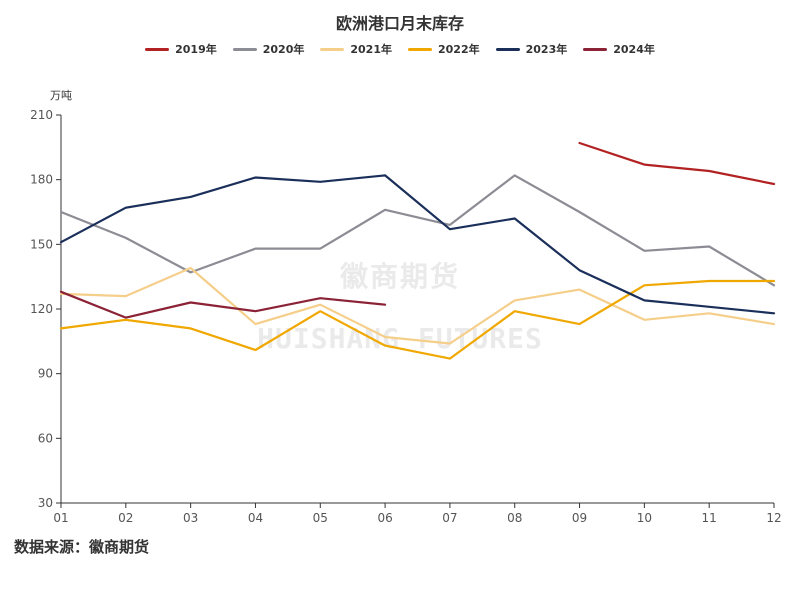 Image resolution: width=800 pixels, height=600 pixels. I want to click on legend-label: 2021年, so click(371, 49).